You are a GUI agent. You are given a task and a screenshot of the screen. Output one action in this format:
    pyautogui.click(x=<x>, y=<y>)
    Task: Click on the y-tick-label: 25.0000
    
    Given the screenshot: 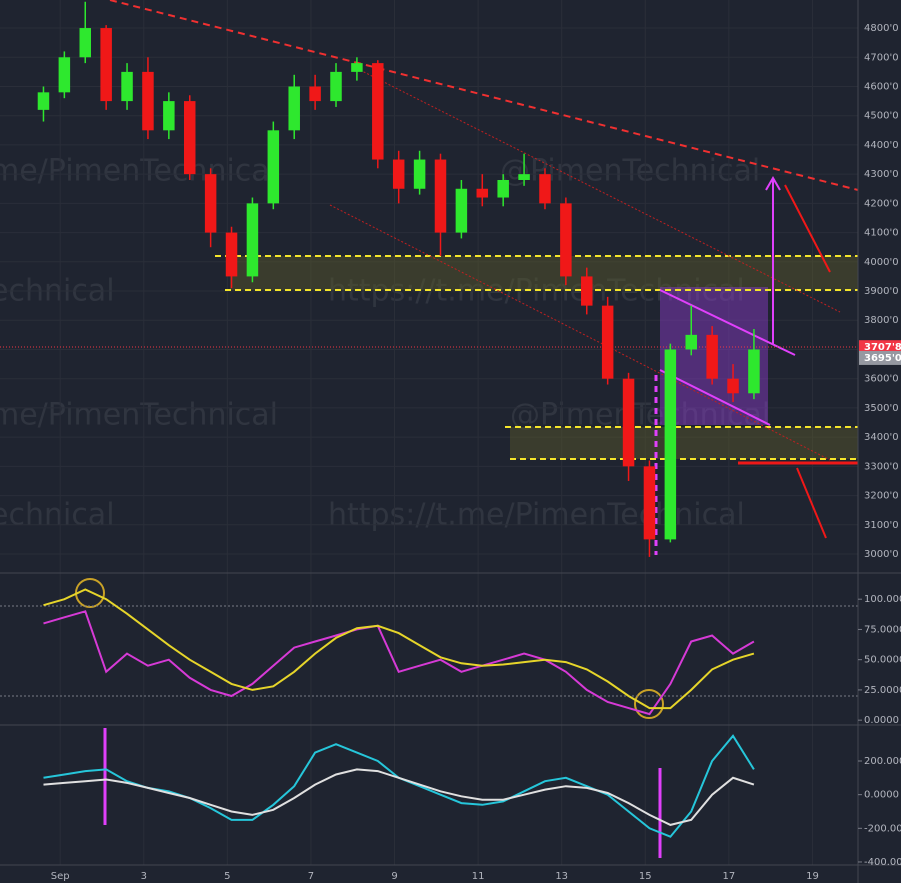 What is the action you would take?
    pyautogui.click(x=882, y=690)
    